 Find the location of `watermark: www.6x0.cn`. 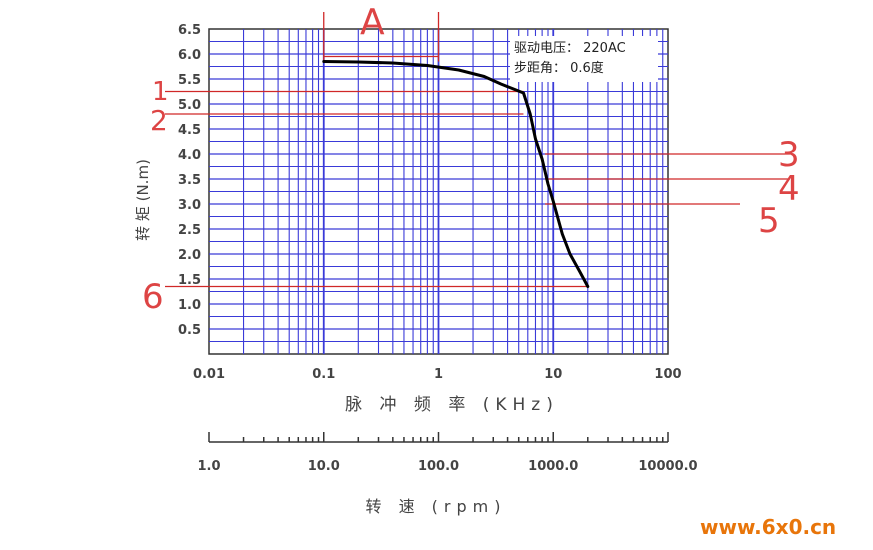

watermark: www.6x0.cn is located at coordinates (768, 527).